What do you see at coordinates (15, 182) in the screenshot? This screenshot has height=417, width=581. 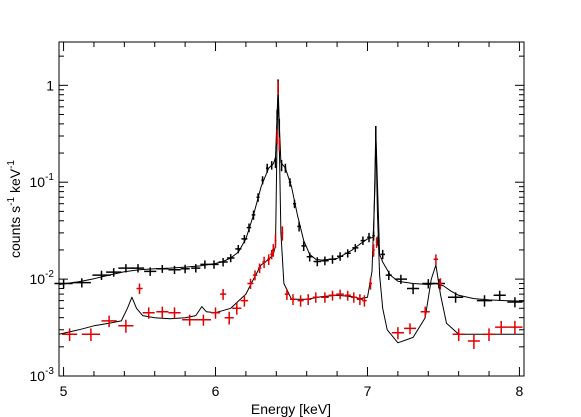 I see `y-axis-label-mid: keV` at bounding box center [15, 182].